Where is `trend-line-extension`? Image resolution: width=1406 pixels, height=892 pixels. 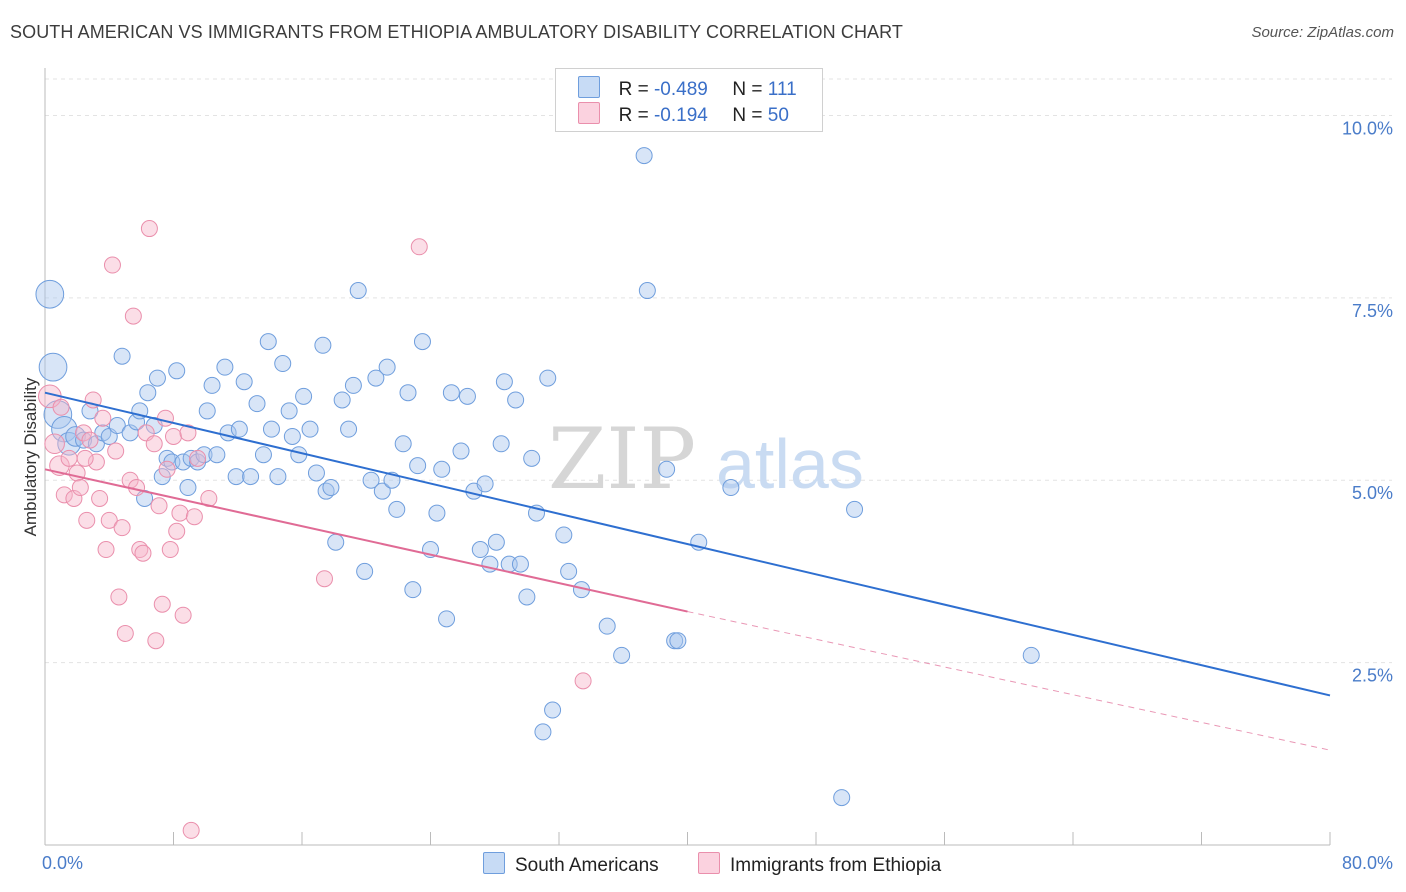
trend-line-extension is located at coordinates (1009, 681).